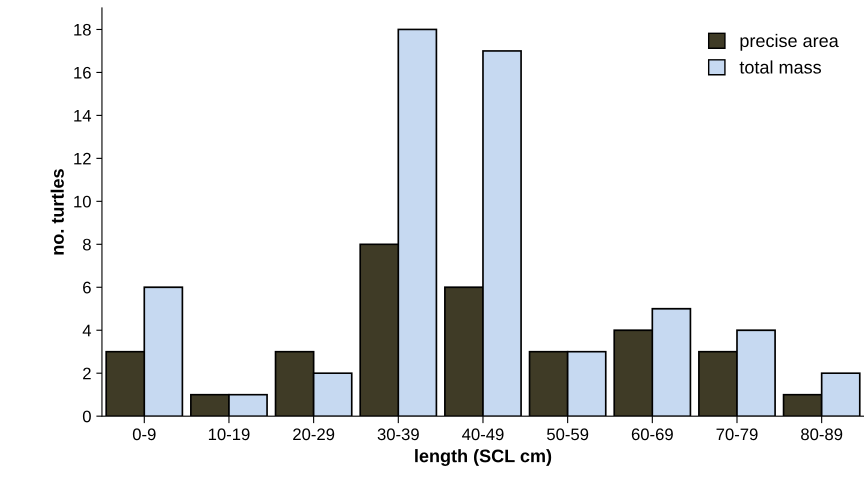  I want to click on legend-label: total mass, so click(780, 67).